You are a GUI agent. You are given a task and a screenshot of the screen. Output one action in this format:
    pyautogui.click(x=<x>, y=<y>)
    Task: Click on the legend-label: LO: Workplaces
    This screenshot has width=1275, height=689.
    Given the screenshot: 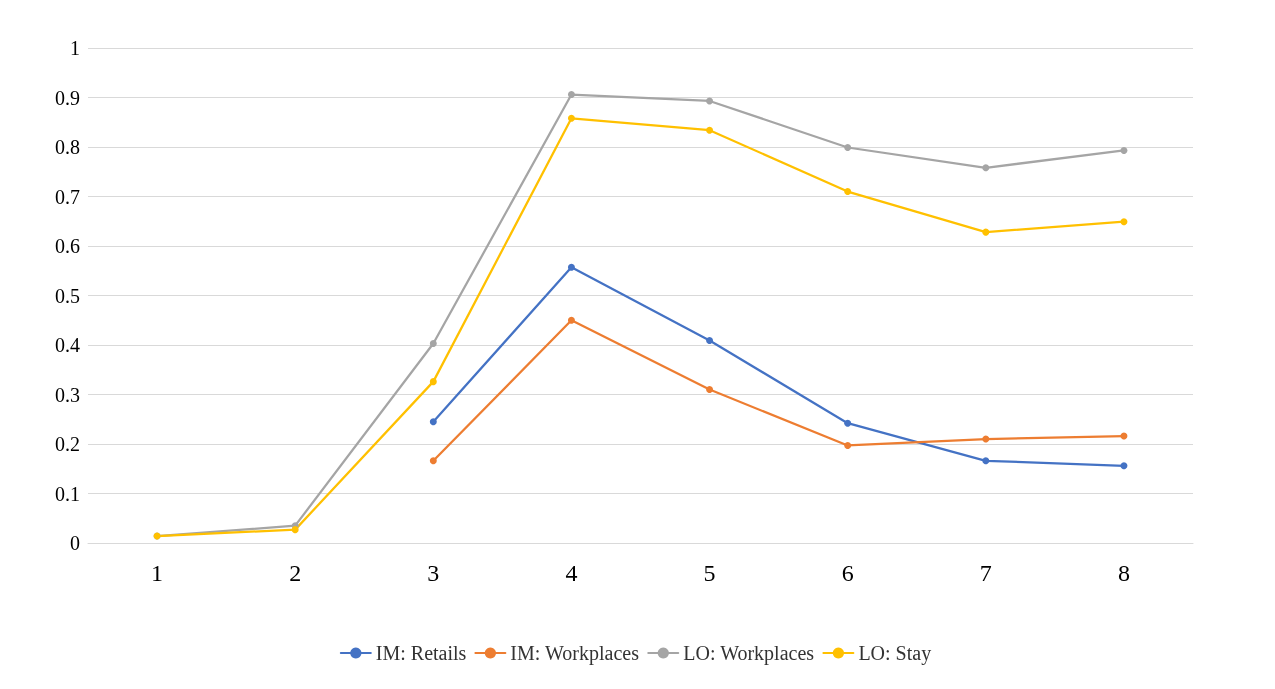 What is the action you would take?
    pyautogui.click(x=749, y=653)
    